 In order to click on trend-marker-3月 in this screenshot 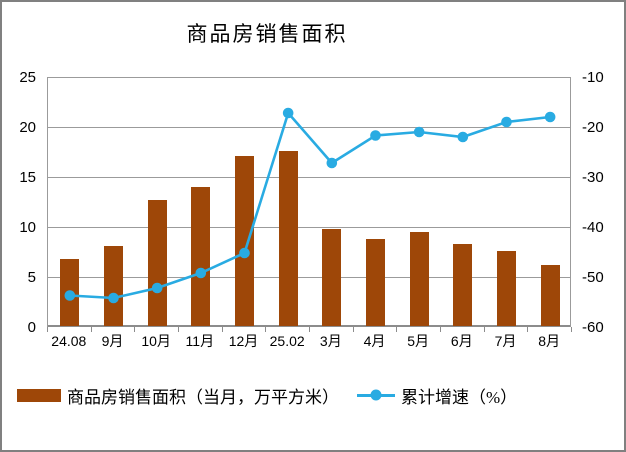, I will do `click(332, 163)`.